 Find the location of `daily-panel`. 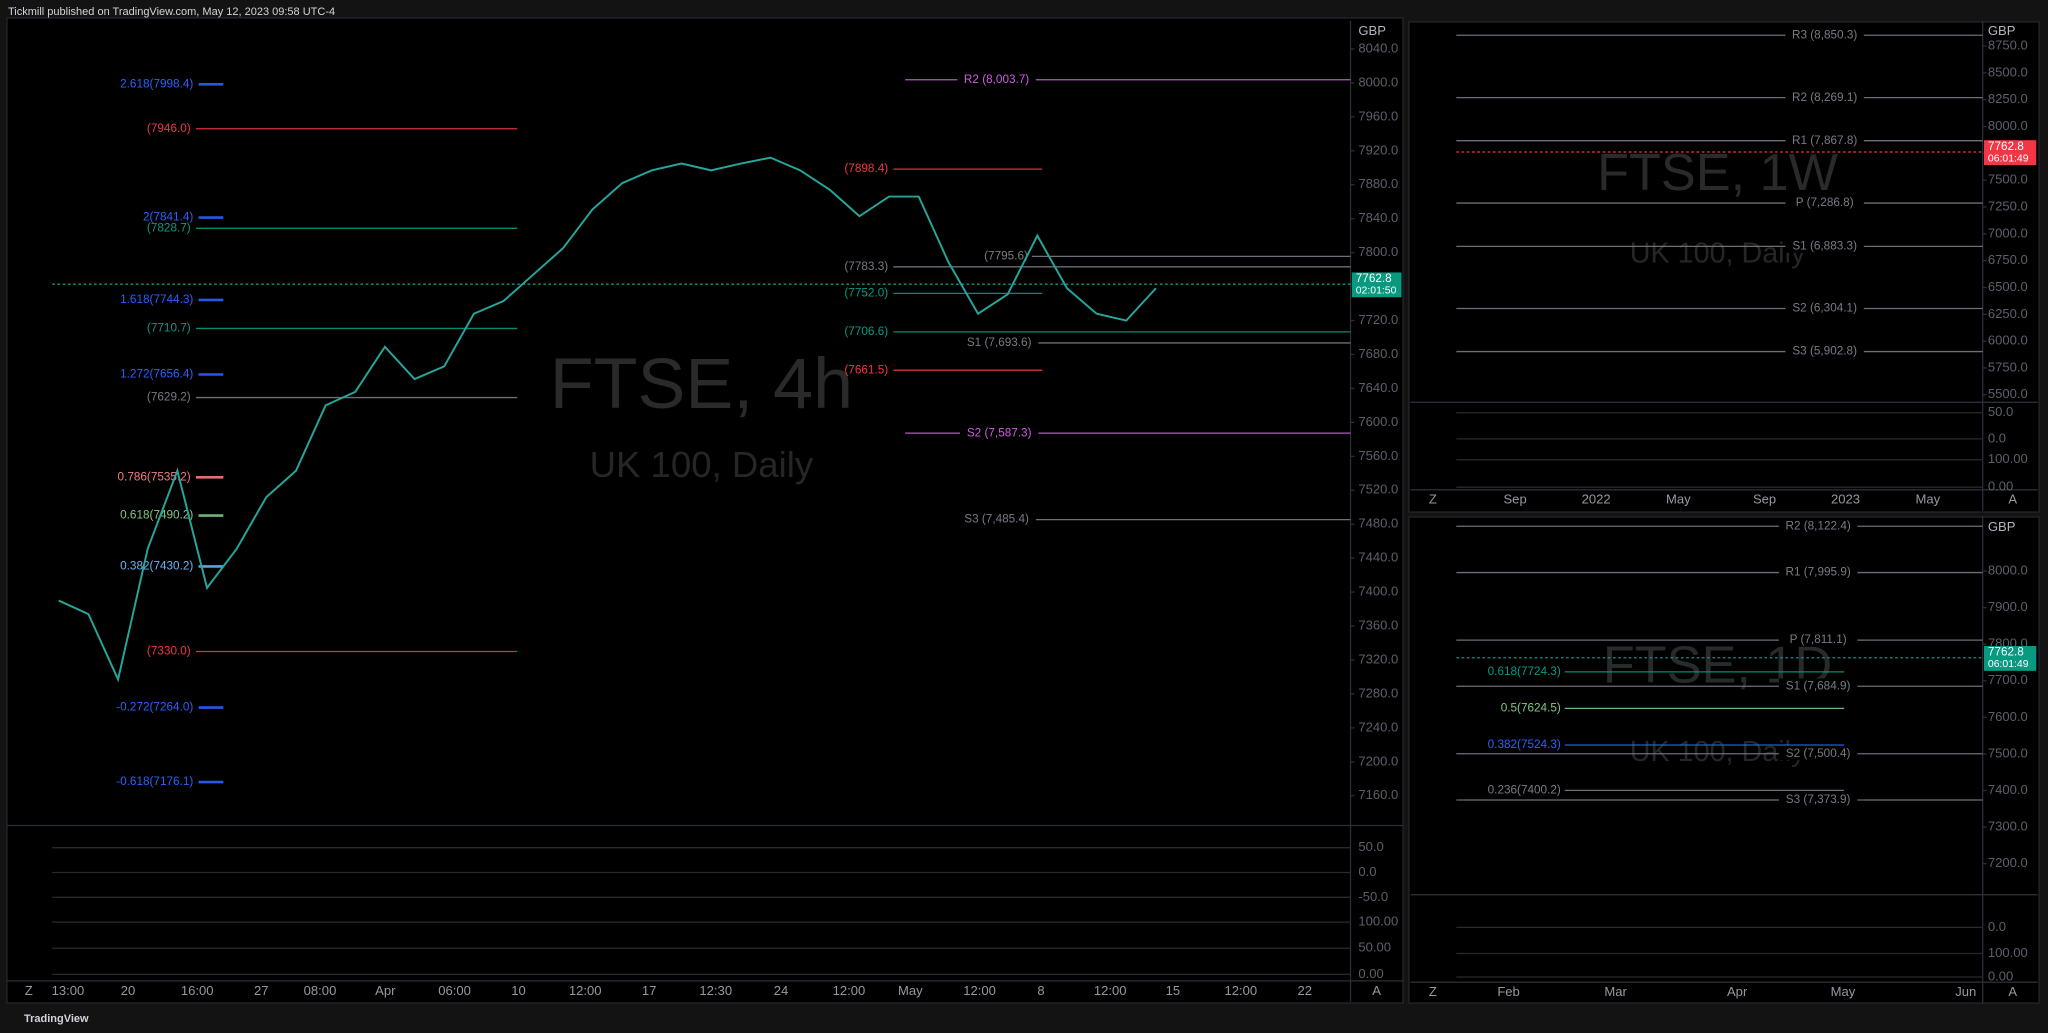

daily-panel is located at coordinates (1724, 760).